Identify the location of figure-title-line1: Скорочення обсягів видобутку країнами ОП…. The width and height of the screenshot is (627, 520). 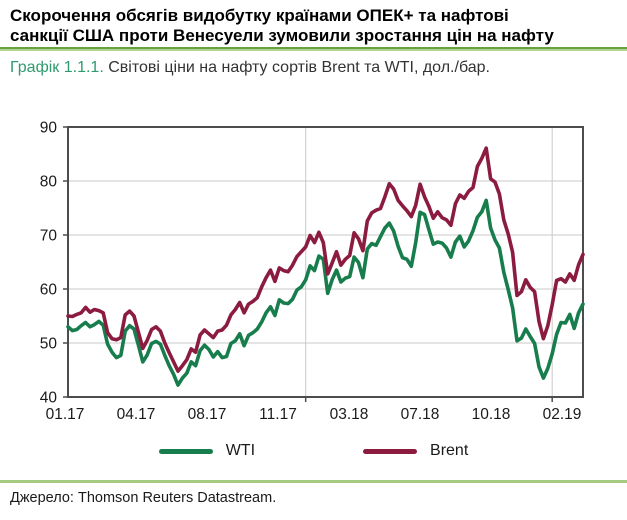
(259, 15).